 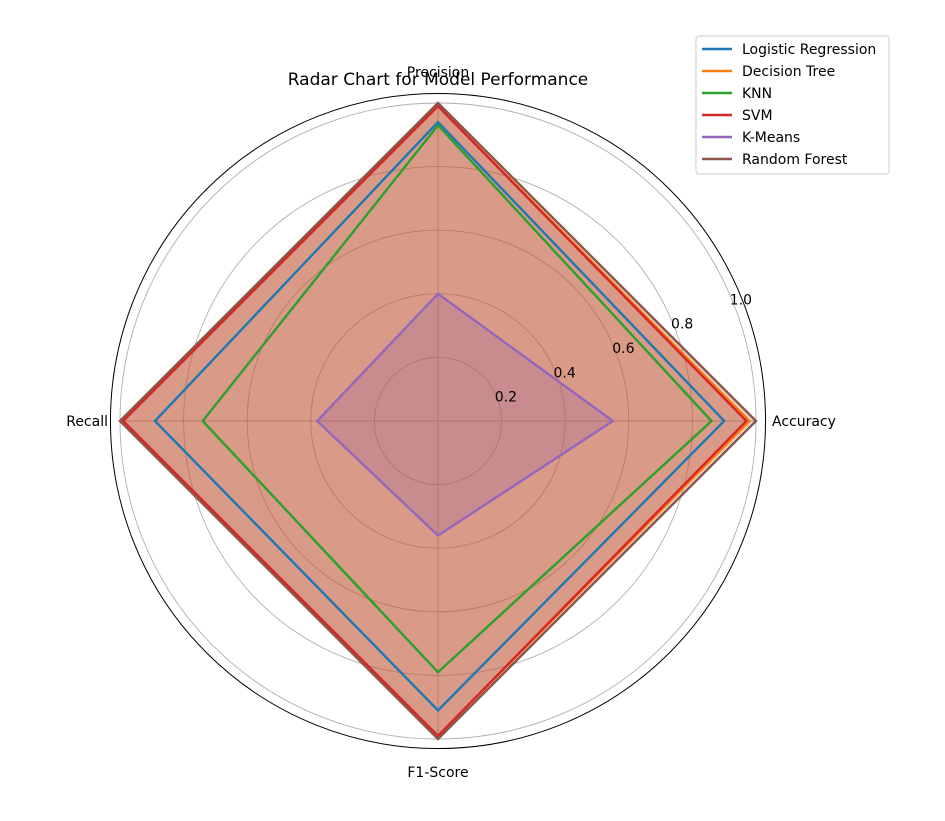 What do you see at coordinates (757, 94) in the screenshot?
I see `legend-label-knn: KNN` at bounding box center [757, 94].